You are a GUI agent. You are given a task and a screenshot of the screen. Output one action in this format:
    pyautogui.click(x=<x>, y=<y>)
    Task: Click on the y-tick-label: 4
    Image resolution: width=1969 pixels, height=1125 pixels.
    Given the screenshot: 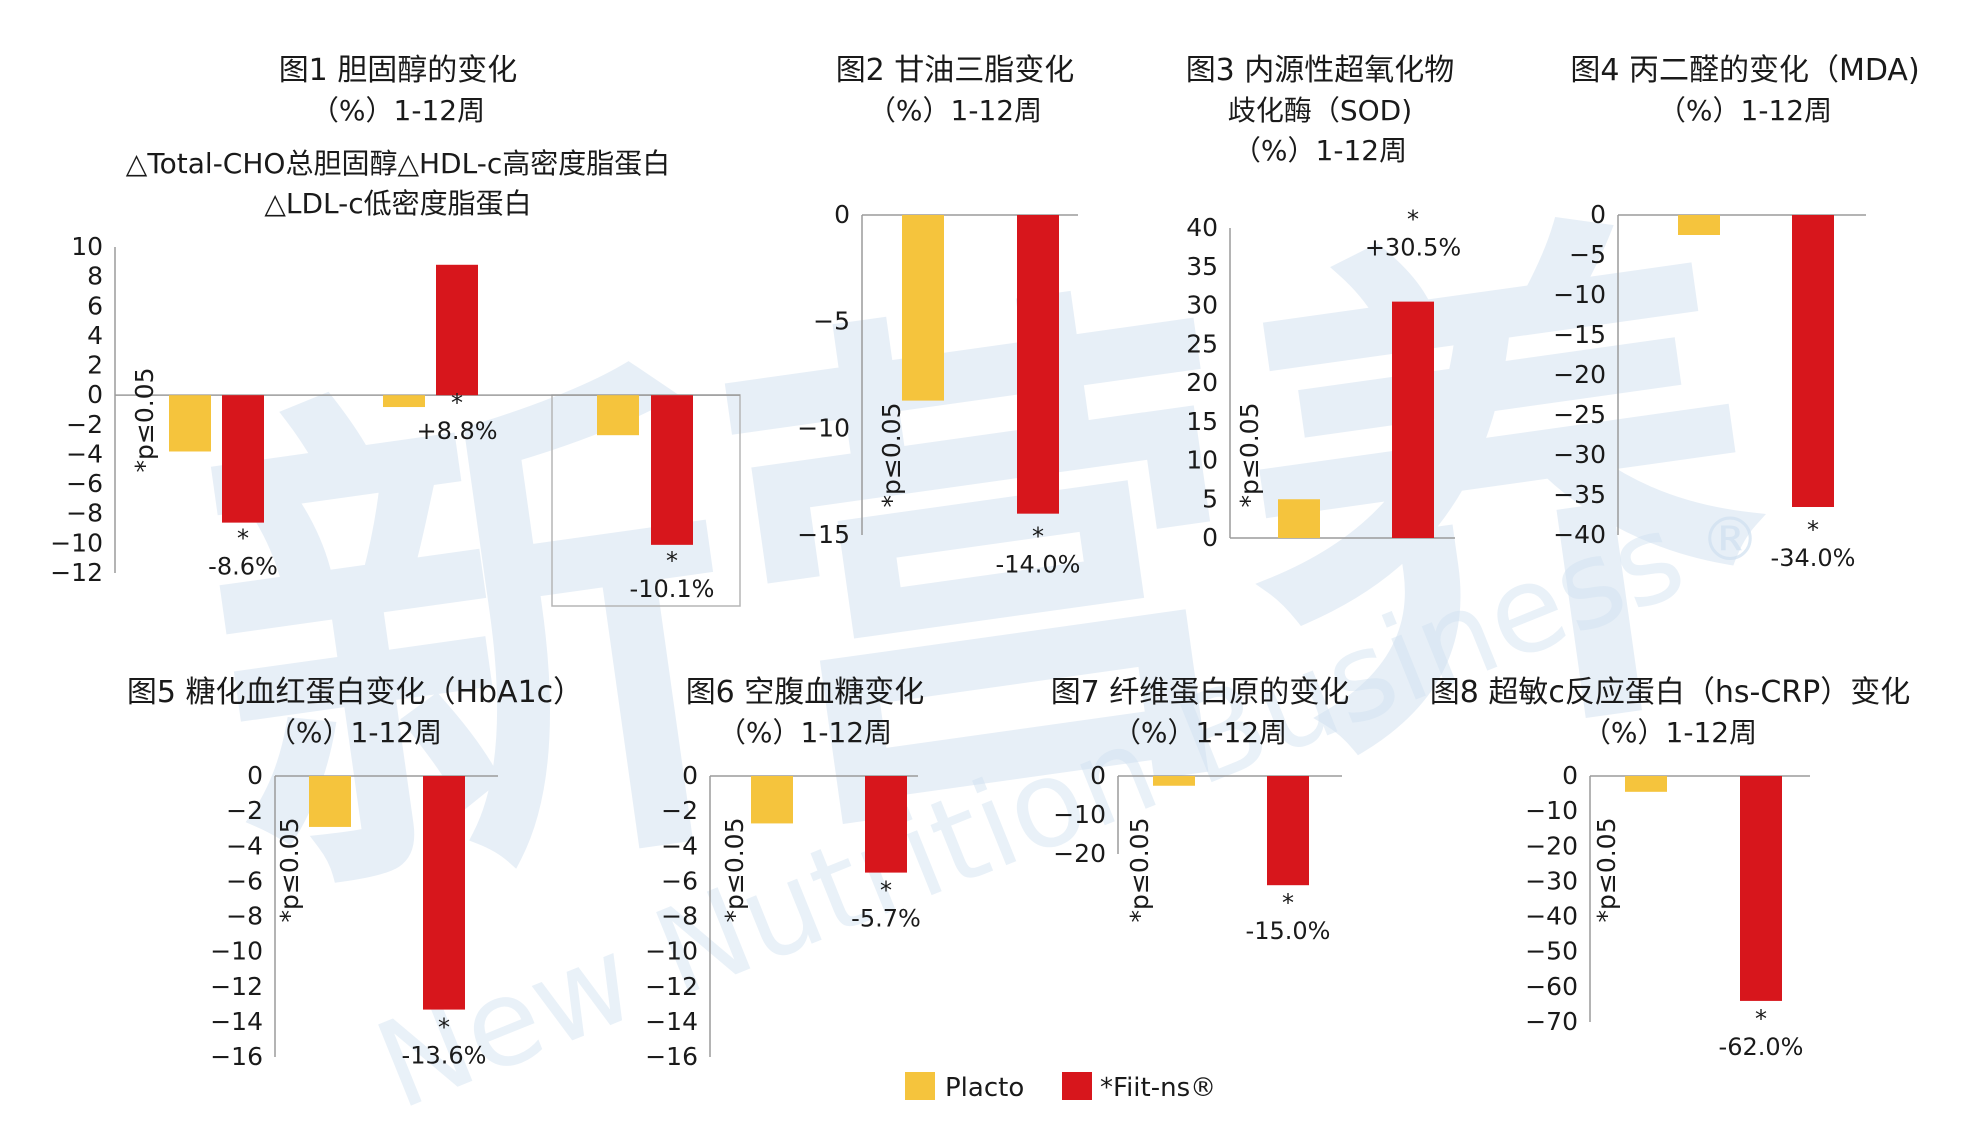 What is the action you would take?
    pyautogui.click(x=95, y=335)
    